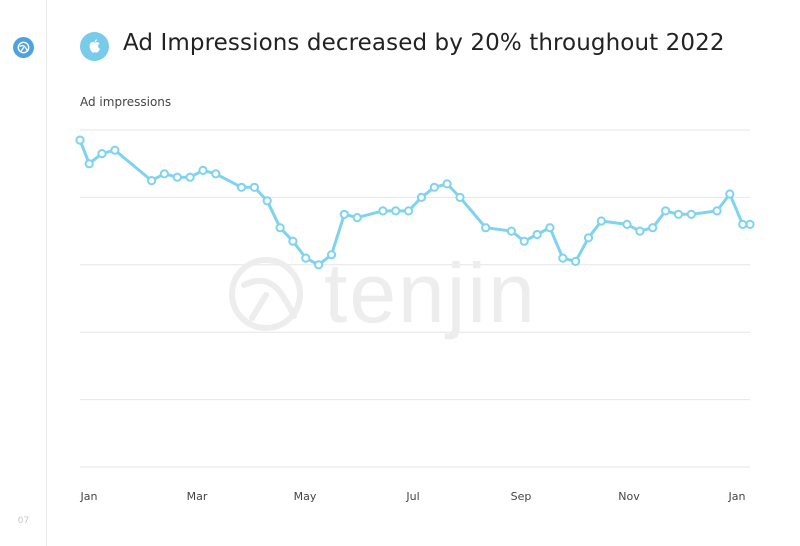 This screenshot has width=800, height=546. I want to click on tenjin-watermark-icon, so click(266, 294).